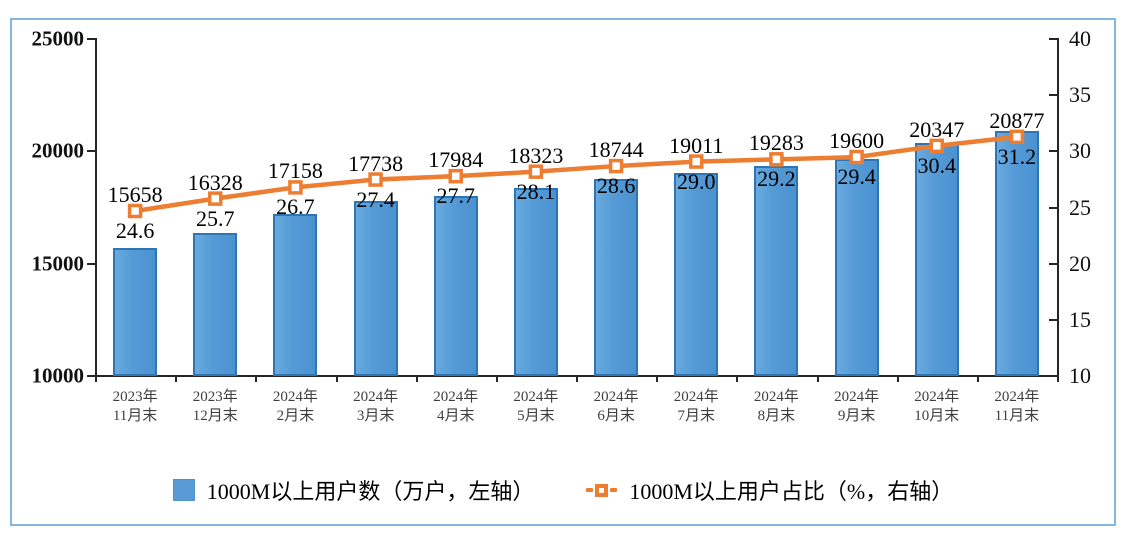  I want to click on line-path, so click(576, 174).